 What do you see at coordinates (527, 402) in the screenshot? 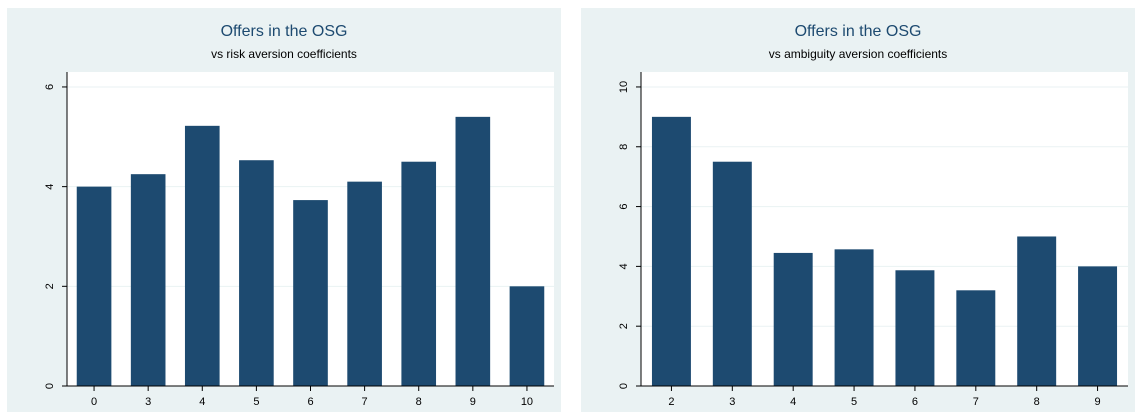
I see `x-tick-label: 10` at bounding box center [527, 402].